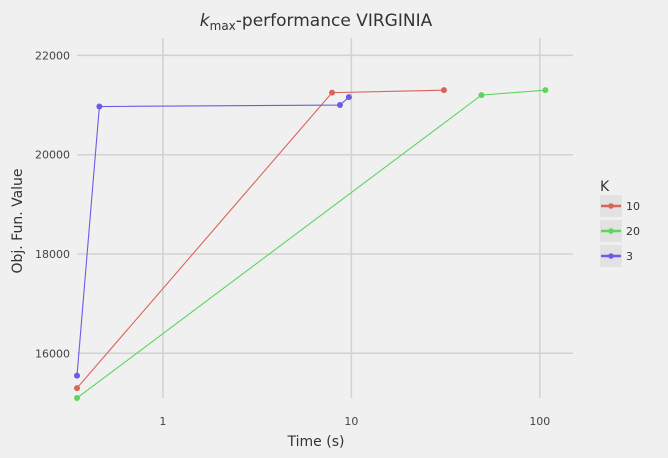  Describe the element at coordinates (633, 206) in the screenshot. I see `legend-label: 10` at that location.